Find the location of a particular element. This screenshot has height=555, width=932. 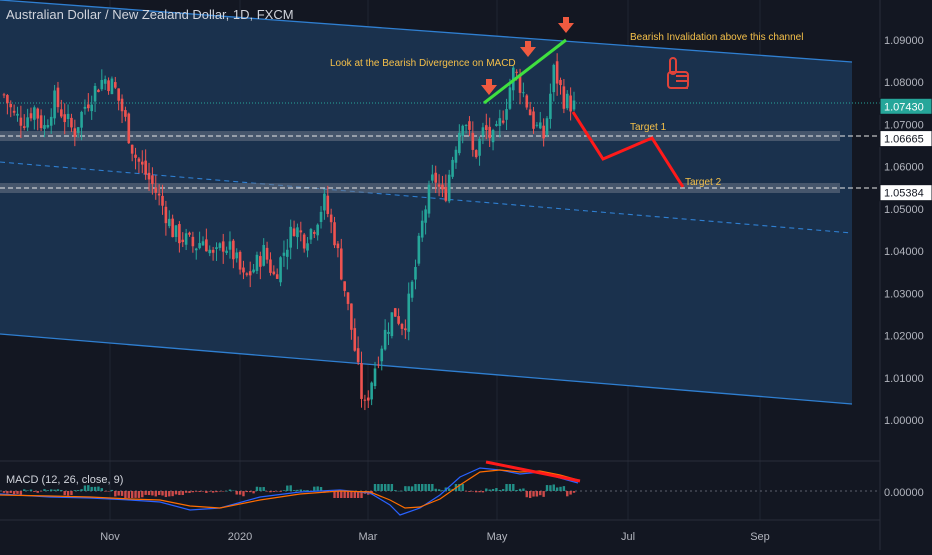

y-tick-label: 1.09000 is located at coordinates (904, 41).